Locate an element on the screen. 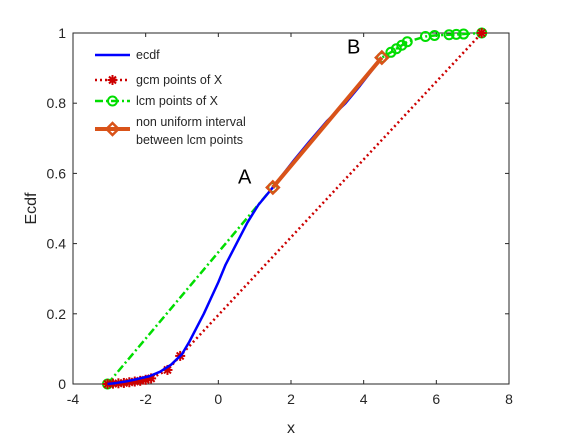 The image size is (562, 437). x-axis-label: x is located at coordinates (291, 428).